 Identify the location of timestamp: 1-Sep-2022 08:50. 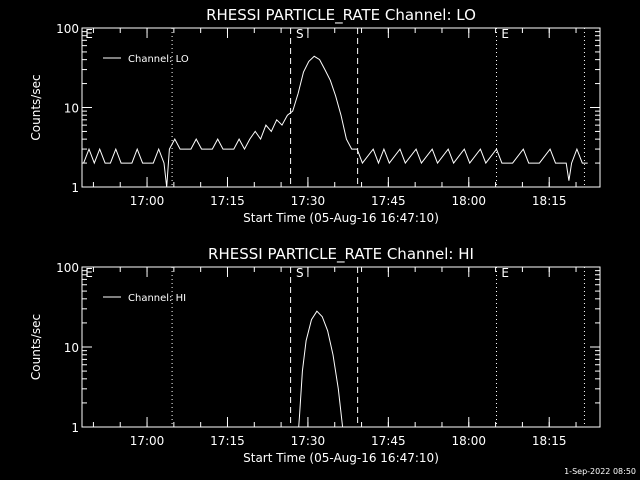
(600, 471).